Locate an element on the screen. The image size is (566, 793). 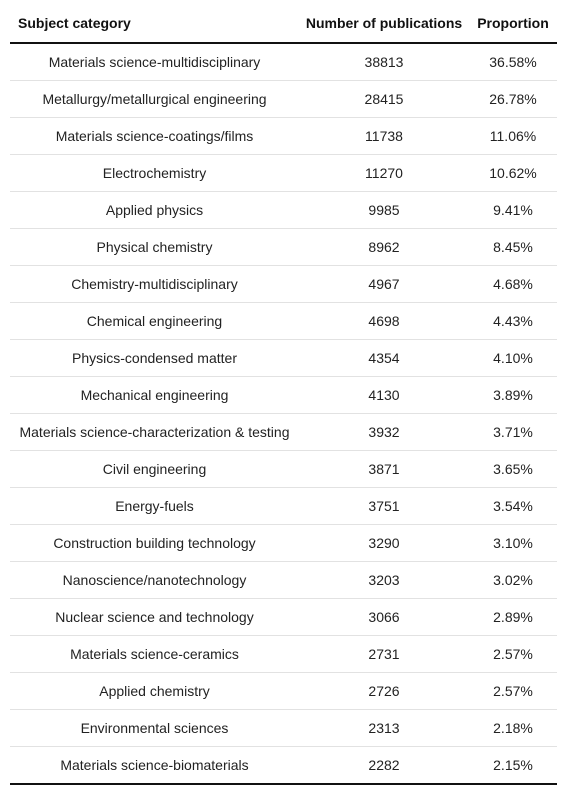
cell-subject-category: Metallurgy/metallurgical engineering is located at coordinates (154, 99).